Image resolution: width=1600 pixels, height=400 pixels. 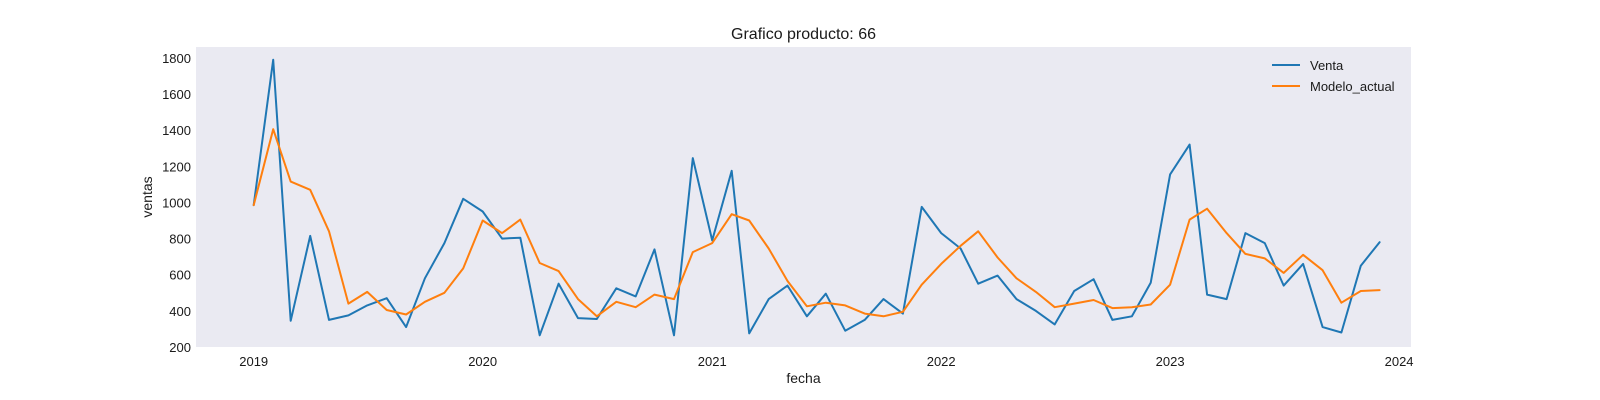 What do you see at coordinates (712, 361) in the screenshot?
I see `x-tick-label: 2021` at bounding box center [712, 361].